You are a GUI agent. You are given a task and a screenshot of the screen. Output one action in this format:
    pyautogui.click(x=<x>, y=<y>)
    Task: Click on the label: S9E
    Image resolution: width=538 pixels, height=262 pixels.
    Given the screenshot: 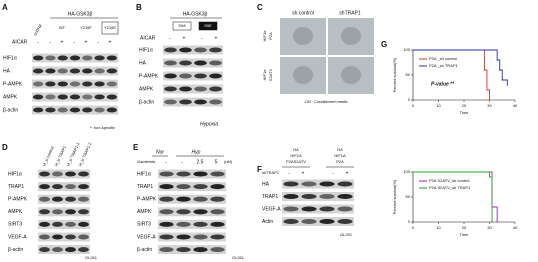 What is the action you would take?
    pyautogui.click(x=208, y=25)
    